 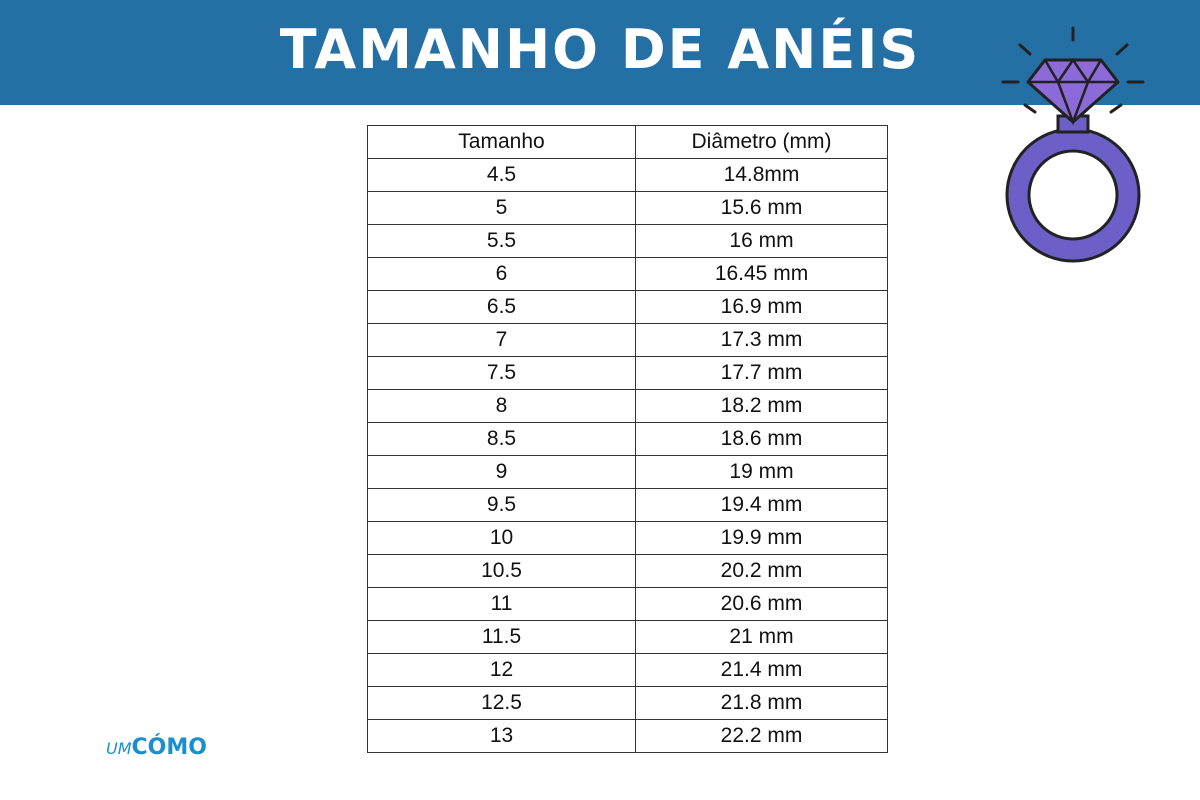 I want to click on diameter-cell: 14.8mm, so click(x=761, y=175).